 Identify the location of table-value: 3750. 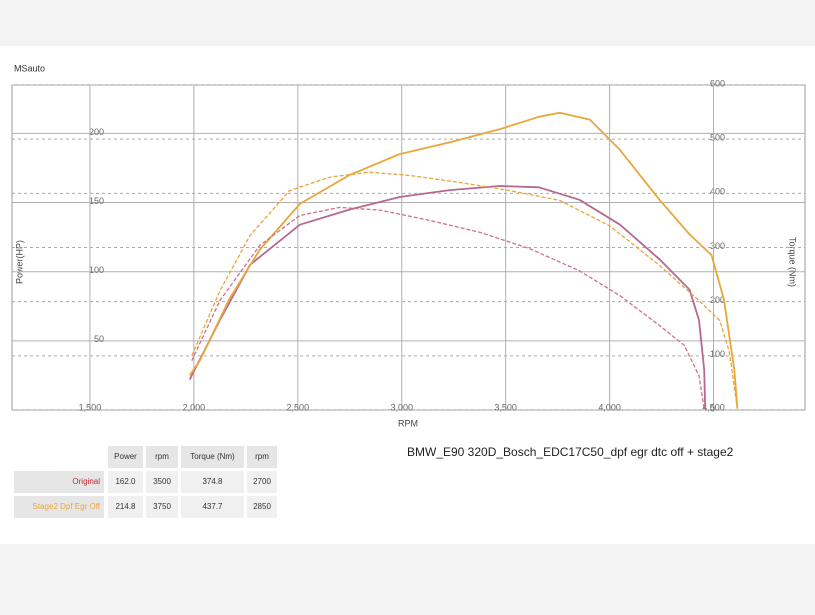
(162, 506).